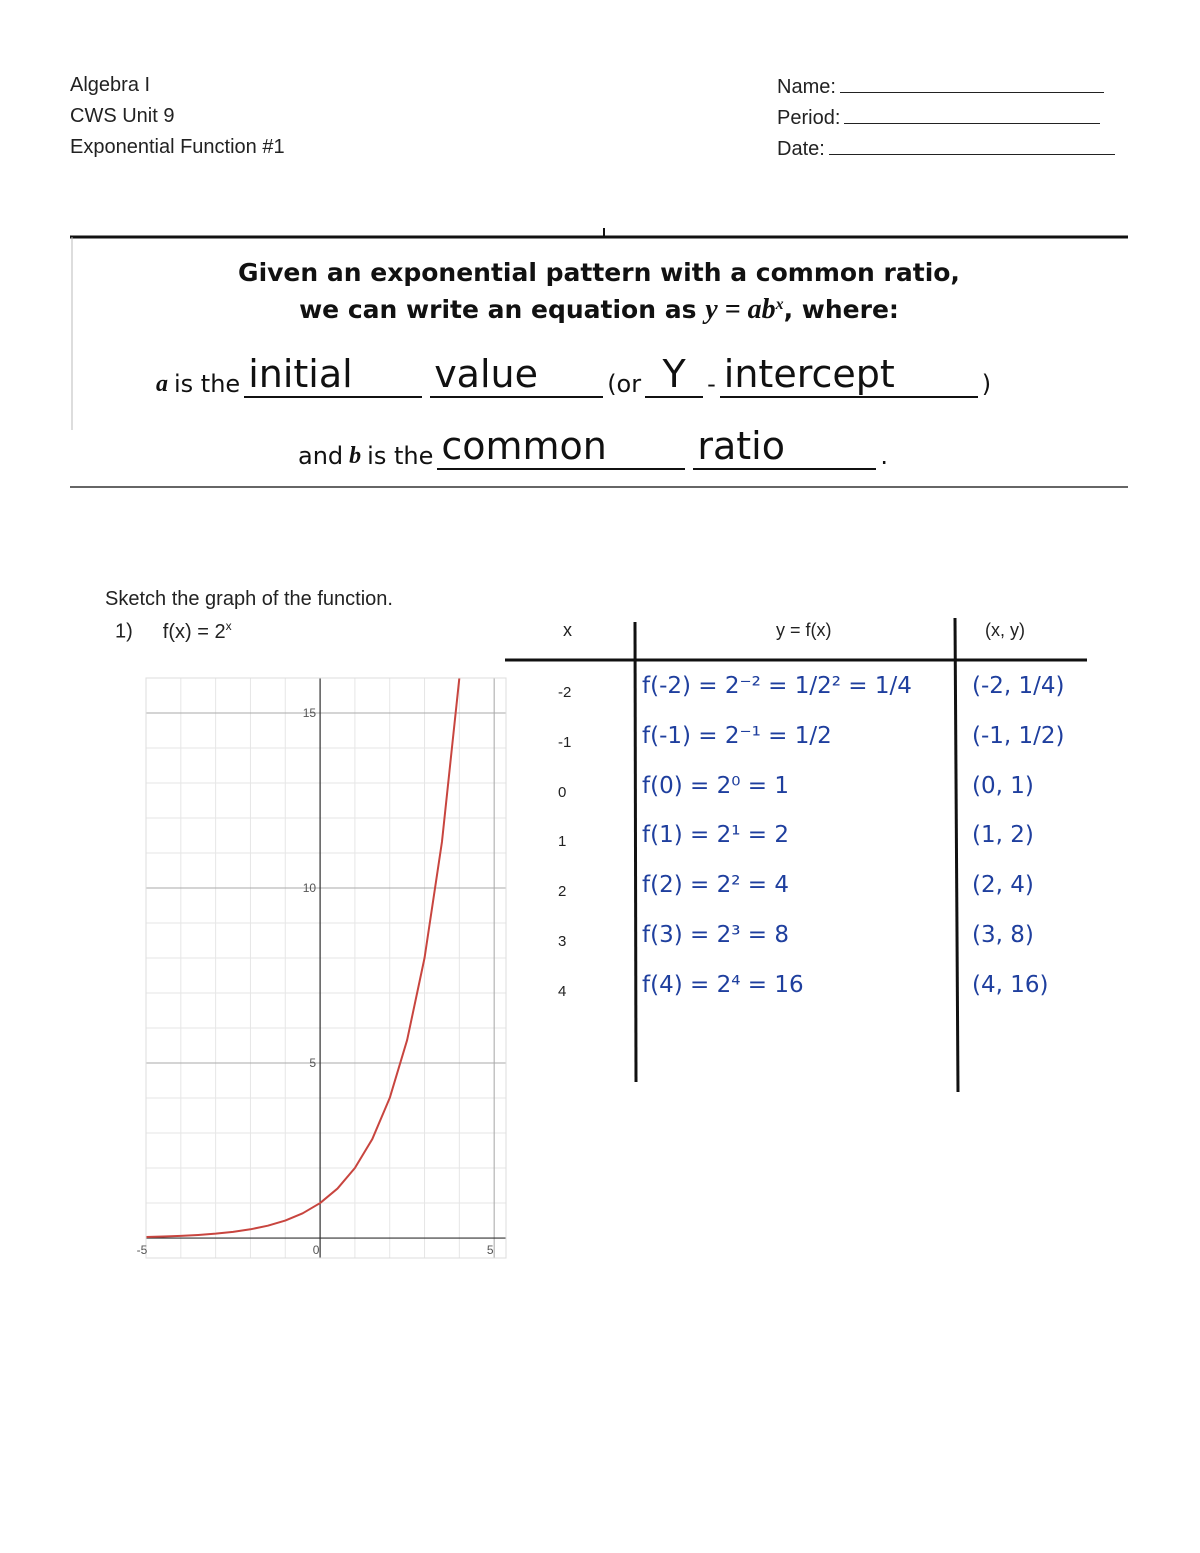 This screenshot has height=1553, width=1200. What do you see at coordinates (498, 309) in the screenshot?
I see `text: we can write an equation as` at bounding box center [498, 309].